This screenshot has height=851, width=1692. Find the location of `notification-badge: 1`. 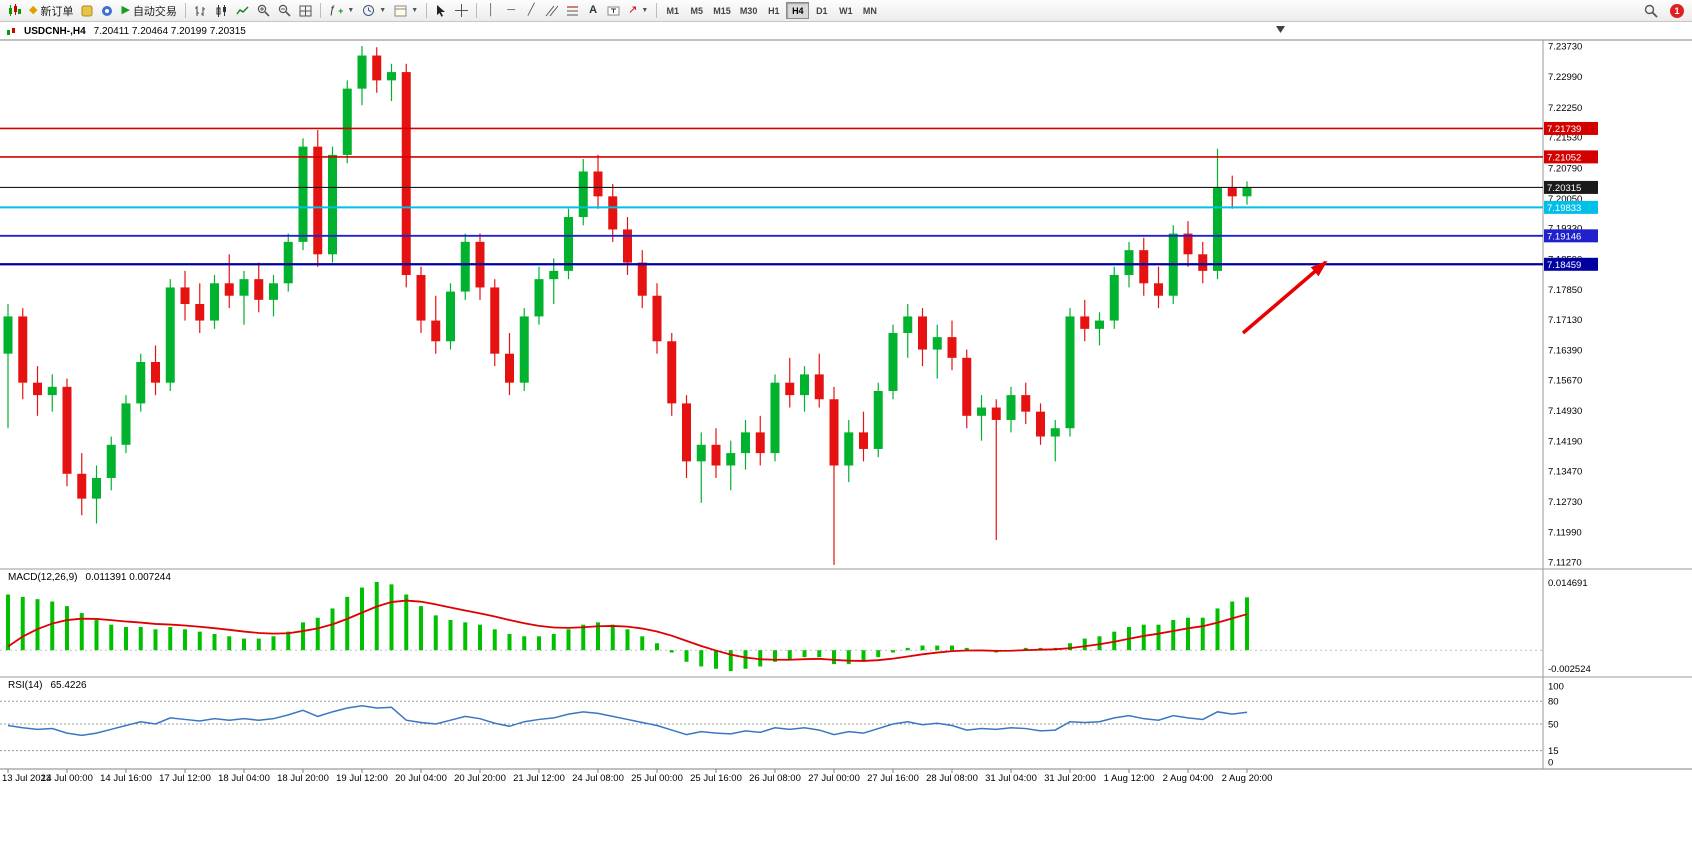

notification-badge: 1 is located at coordinates (1677, 10).